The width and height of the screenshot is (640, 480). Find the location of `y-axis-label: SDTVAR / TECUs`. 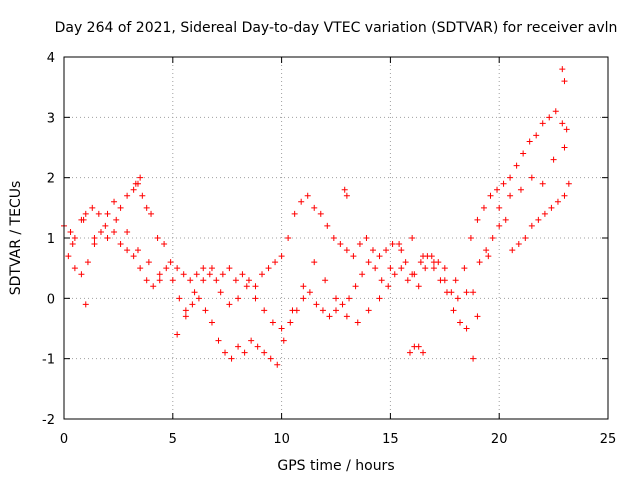

y-axis-label: SDTVAR / TECUs is located at coordinates (16, 238).